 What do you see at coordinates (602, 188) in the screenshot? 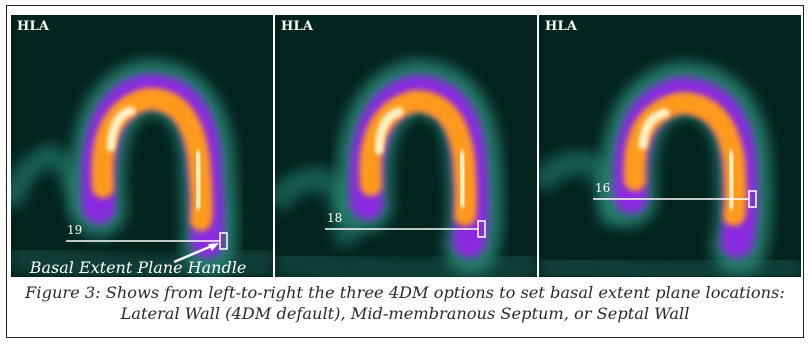
I see `plane-value-label: 16` at bounding box center [602, 188].